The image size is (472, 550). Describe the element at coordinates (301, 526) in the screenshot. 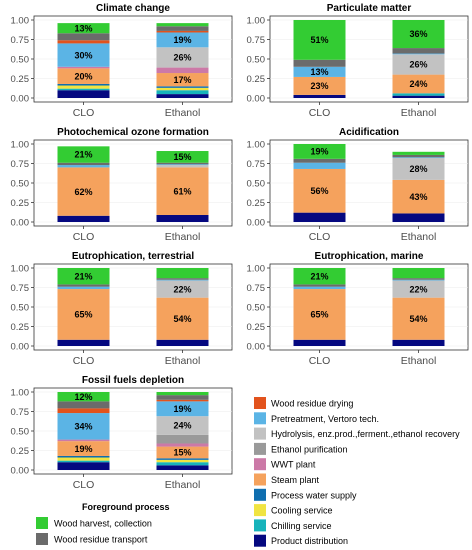

I see `legend-label: Chilling service` at that location.